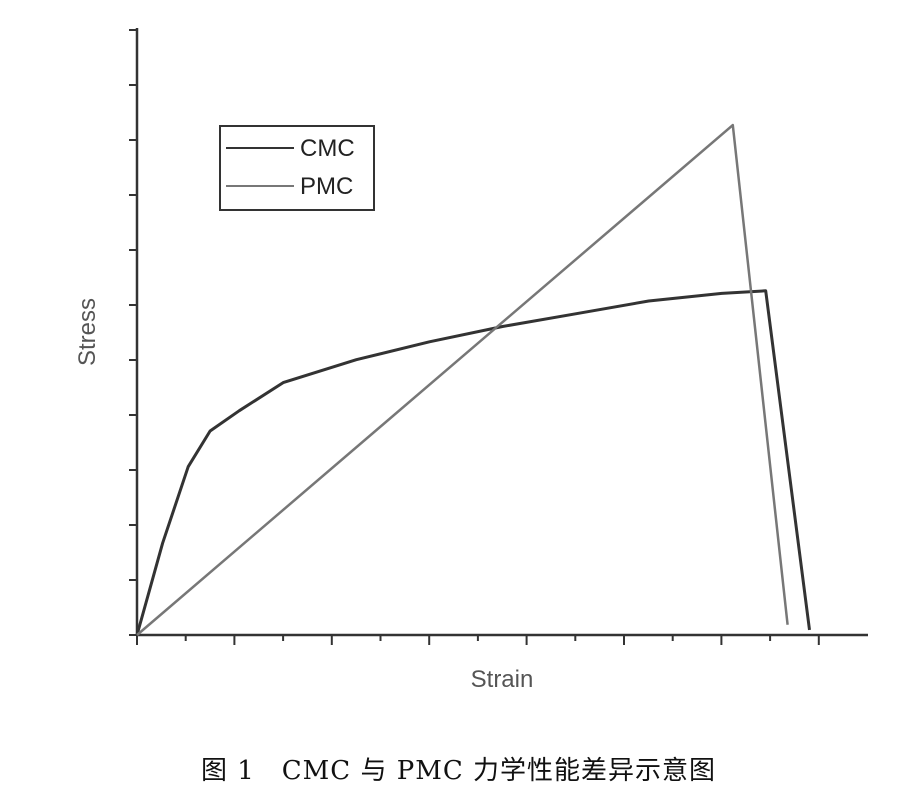 This screenshot has height=812, width=917. What do you see at coordinates (326, 186) in the screenshot?
I see `legend-label-pmc: PMC` at bounding box center [326, 186].